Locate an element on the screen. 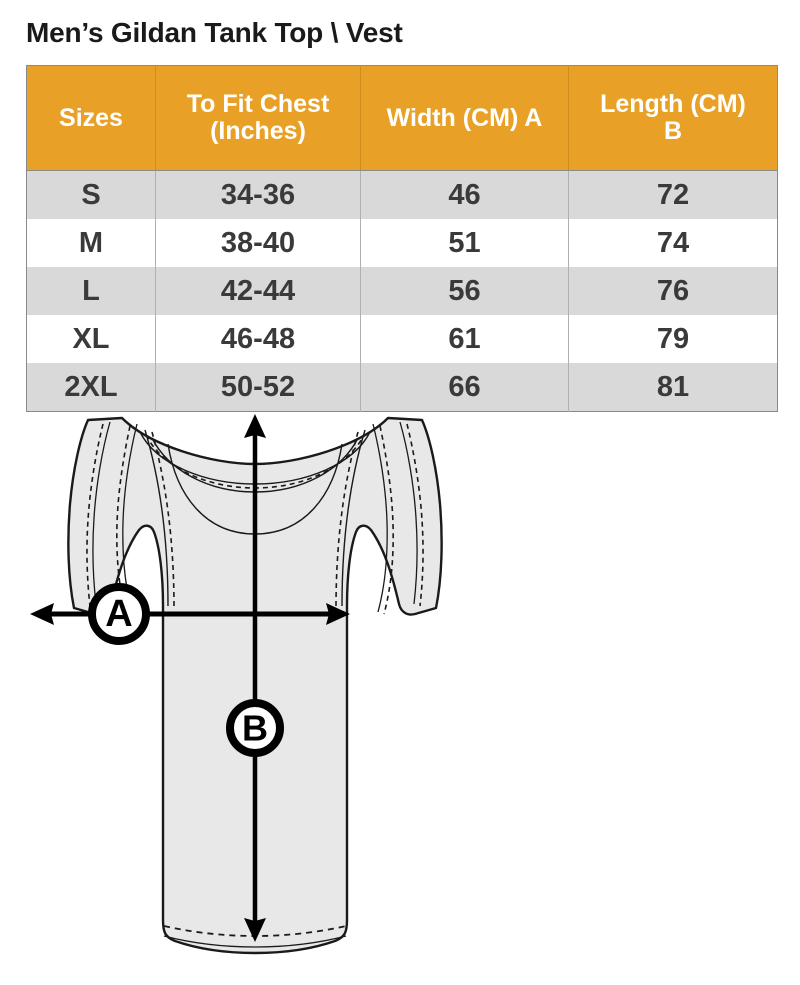  right-strap-seam-outer is located at coordinates (408, 513).